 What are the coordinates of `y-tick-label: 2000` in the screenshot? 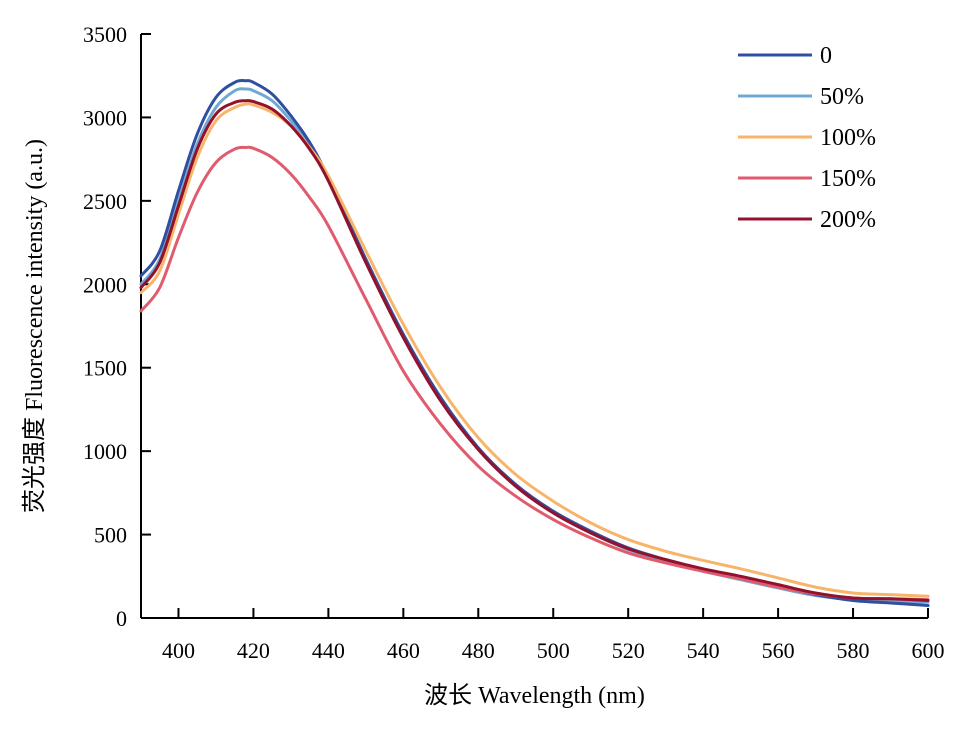 It's located at (105, 284).